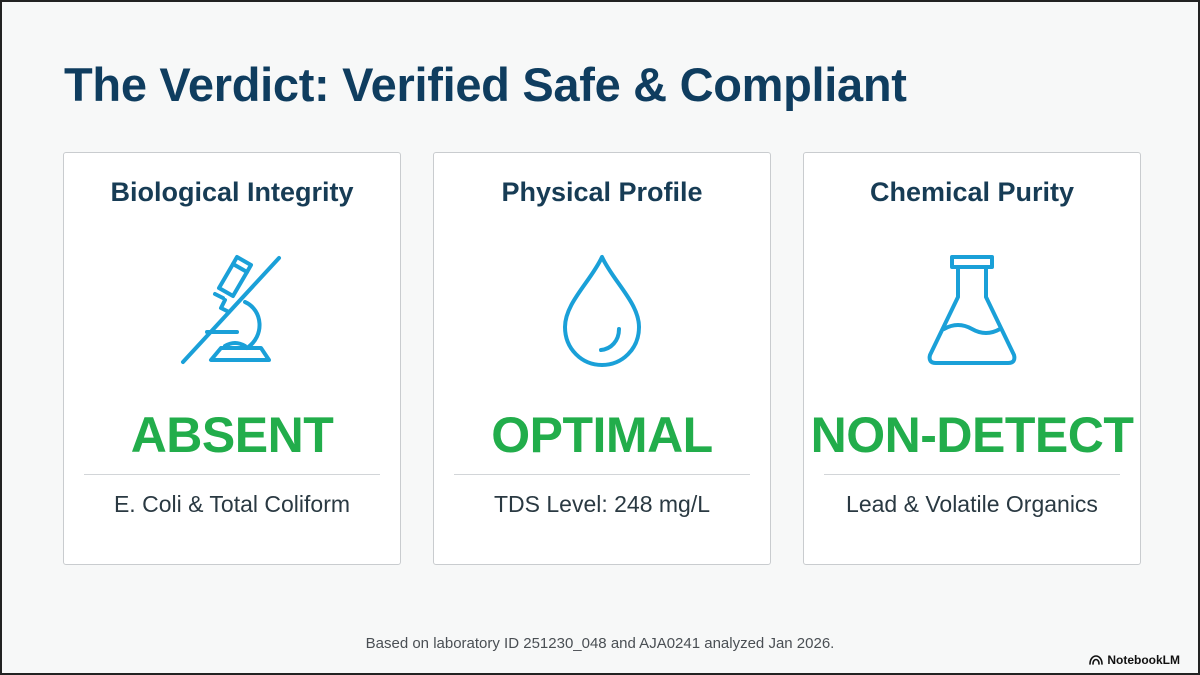 This screenshot has width=1200, height=675. What do you see at coordinates (602, 504) in the screenshot?
I see `card-detail: TDS Level: 248 mg/L` at bounding box center [602, 504].